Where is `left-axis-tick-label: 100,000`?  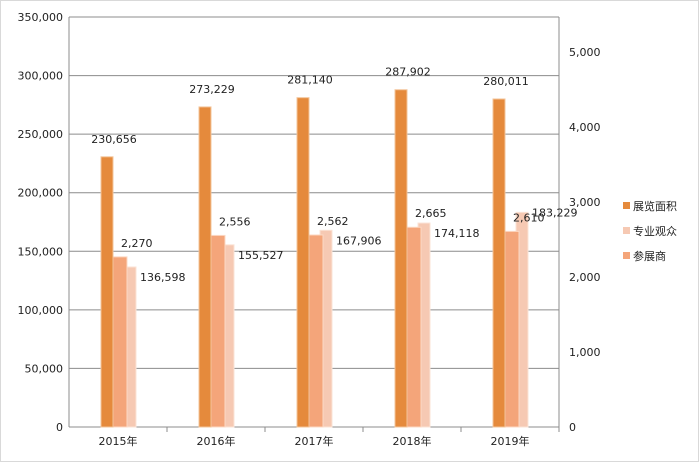
left-axis-tick-label: 100,000 is located at coordinates (41, 310).